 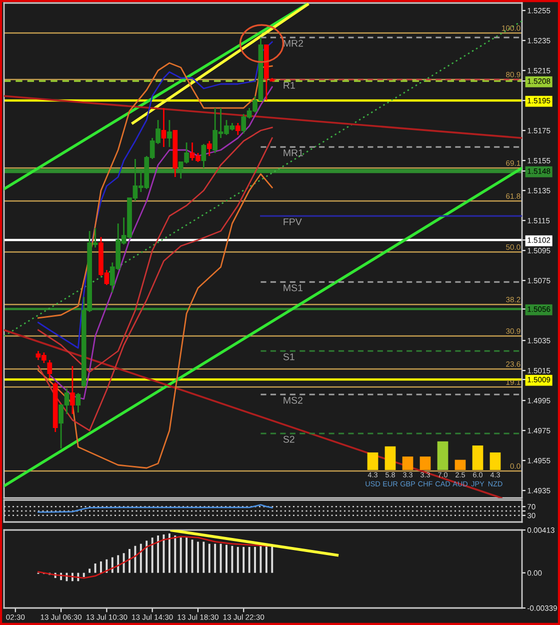 I want to click on series-label: R1, so click(x=289, y=85).